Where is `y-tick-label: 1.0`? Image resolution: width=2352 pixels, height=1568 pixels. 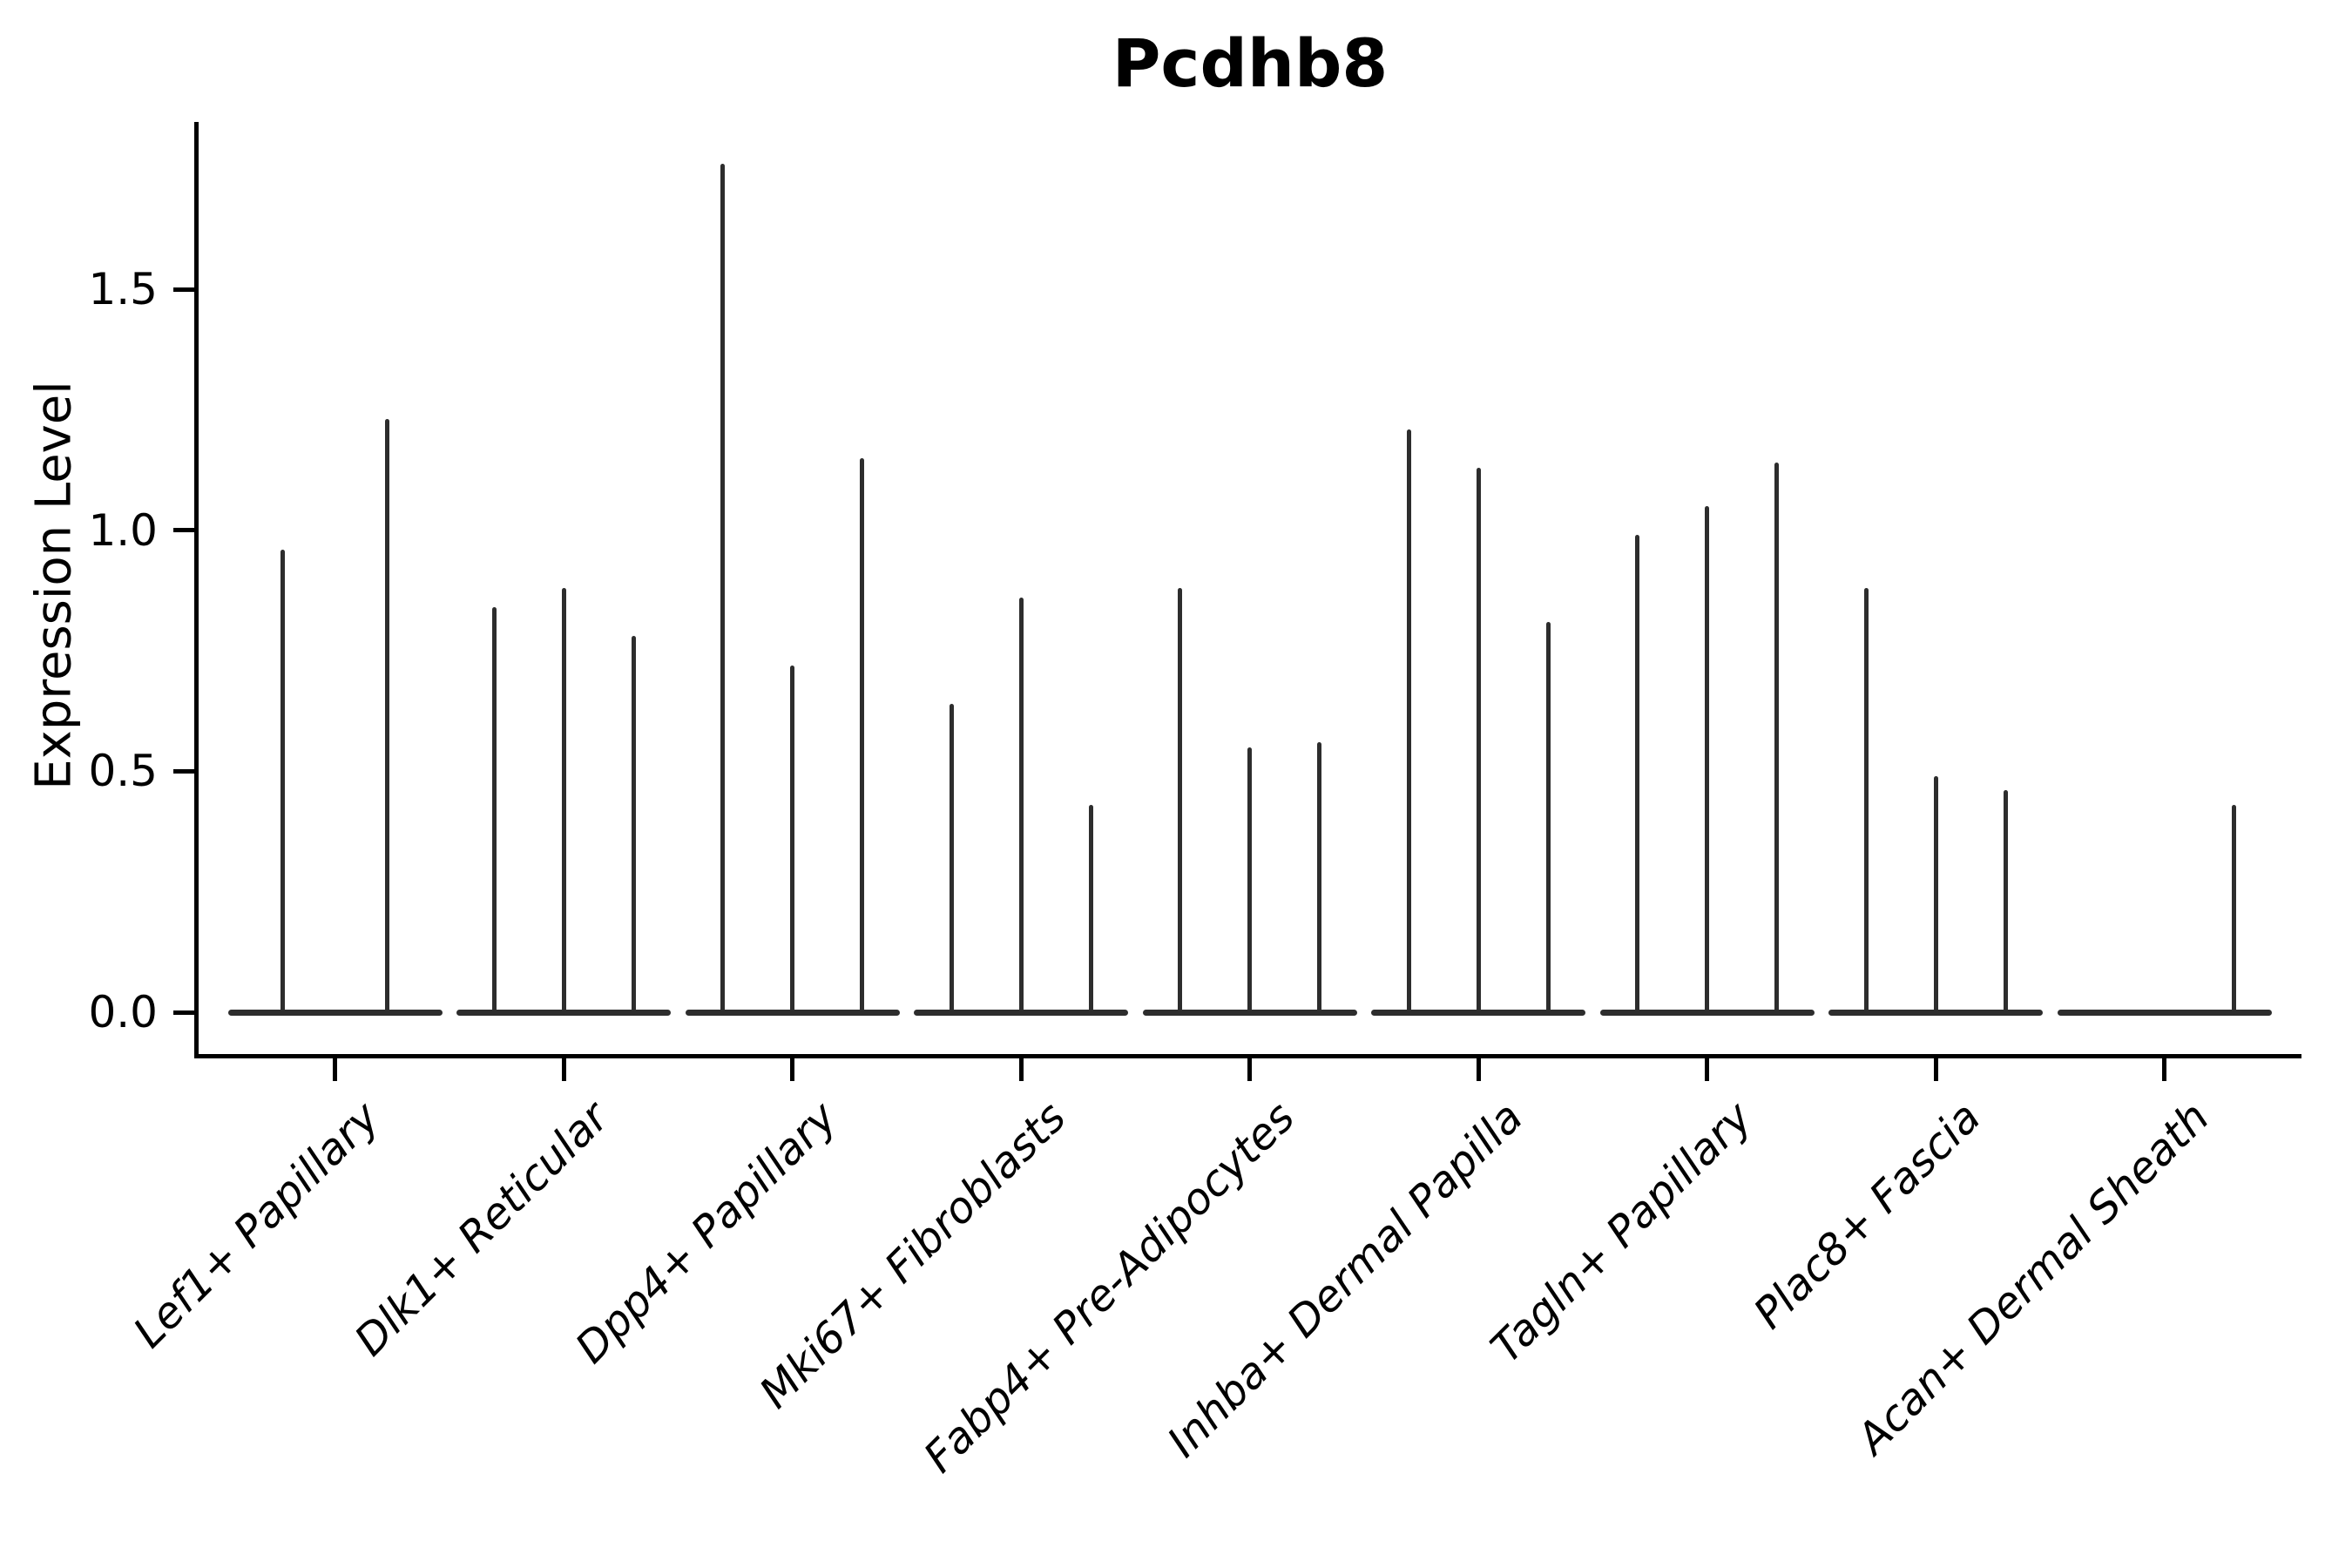 y-tick-label: 1.0 is located at coordinates (123, 530).